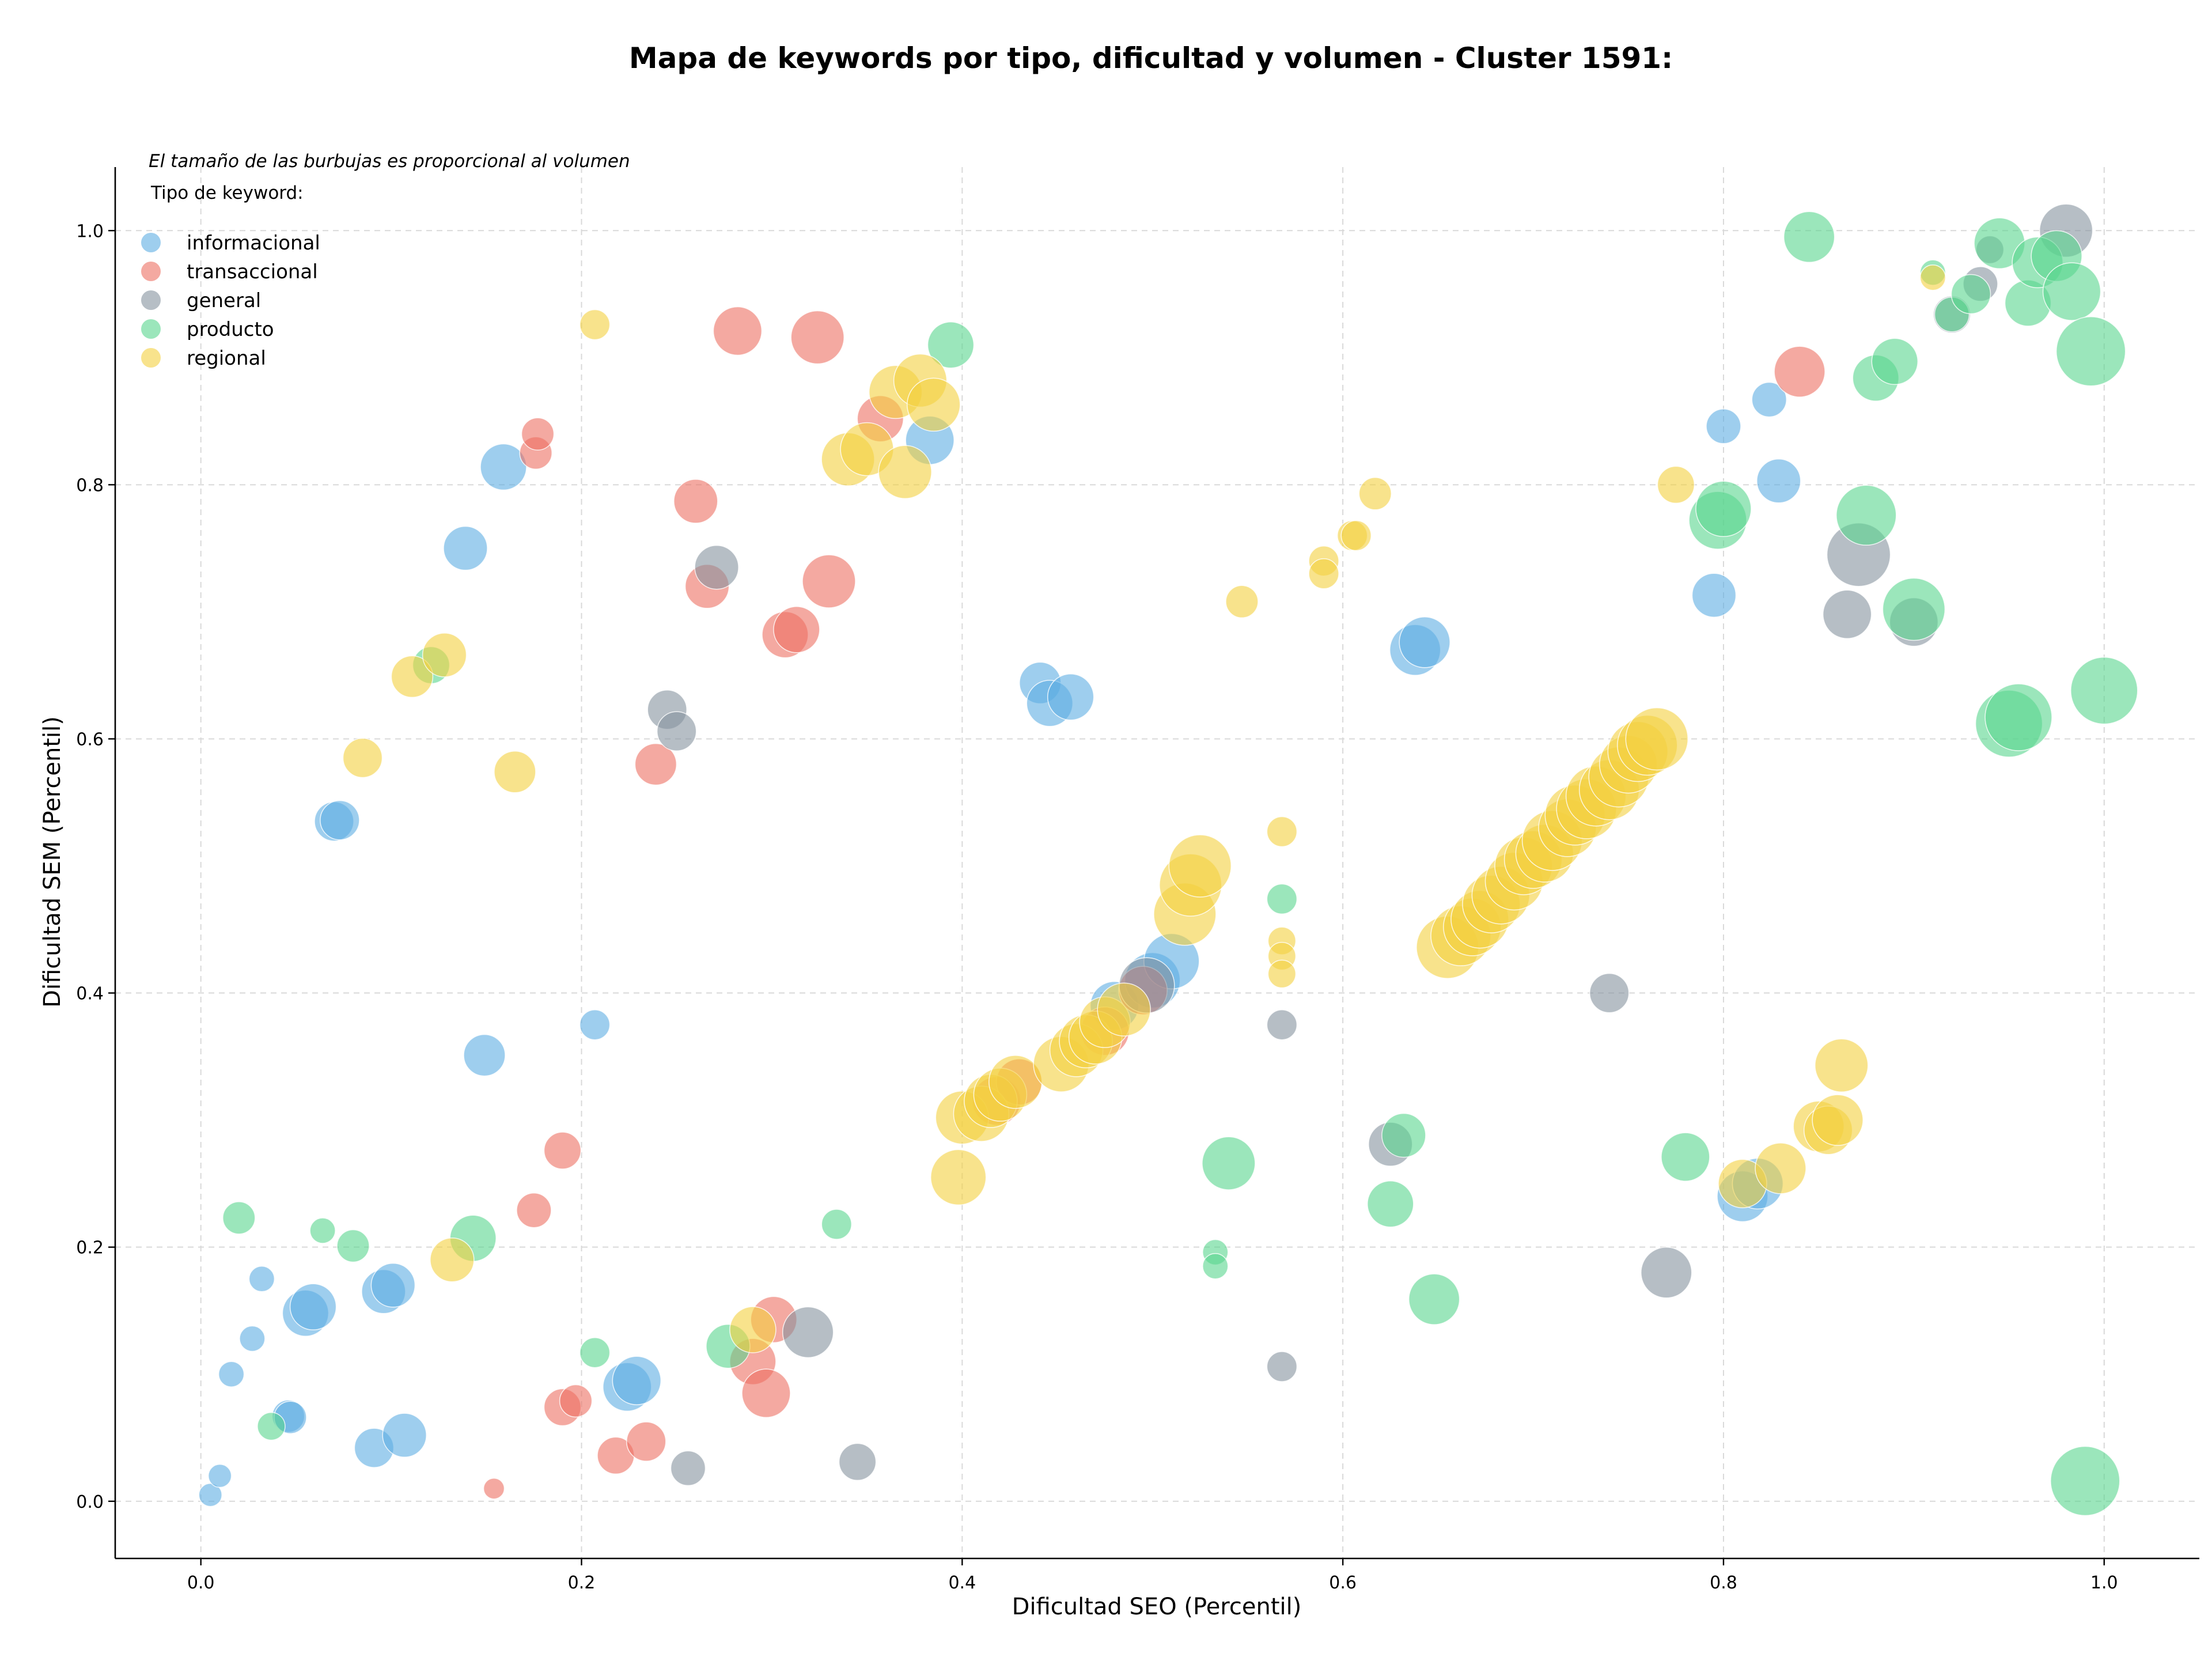 This screenshot has height=1661, width=2212. I want to click on legend-marker-transaccional, so click(151, 271).